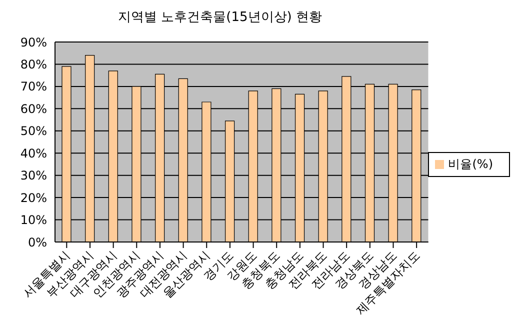 The height and width of the screenshot is (329, 518). Describe the element at coordinates (33, 42) in the screenshot. I see `y-tick-label: 90%` at that location.